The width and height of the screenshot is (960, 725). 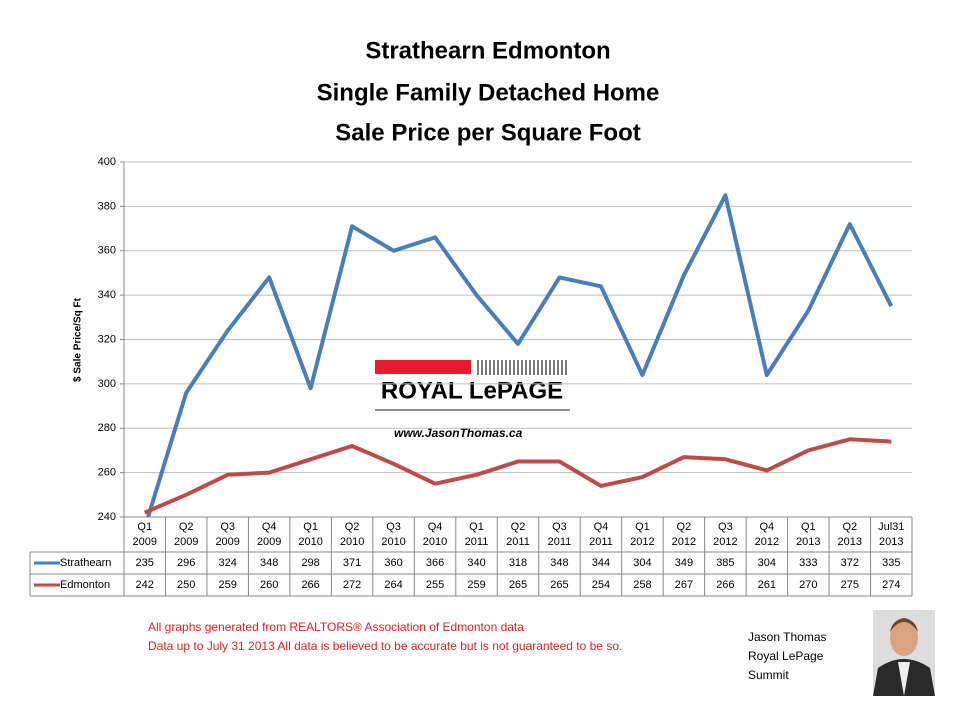 I want to click on data-label: 360, so click(x=393, y=563).